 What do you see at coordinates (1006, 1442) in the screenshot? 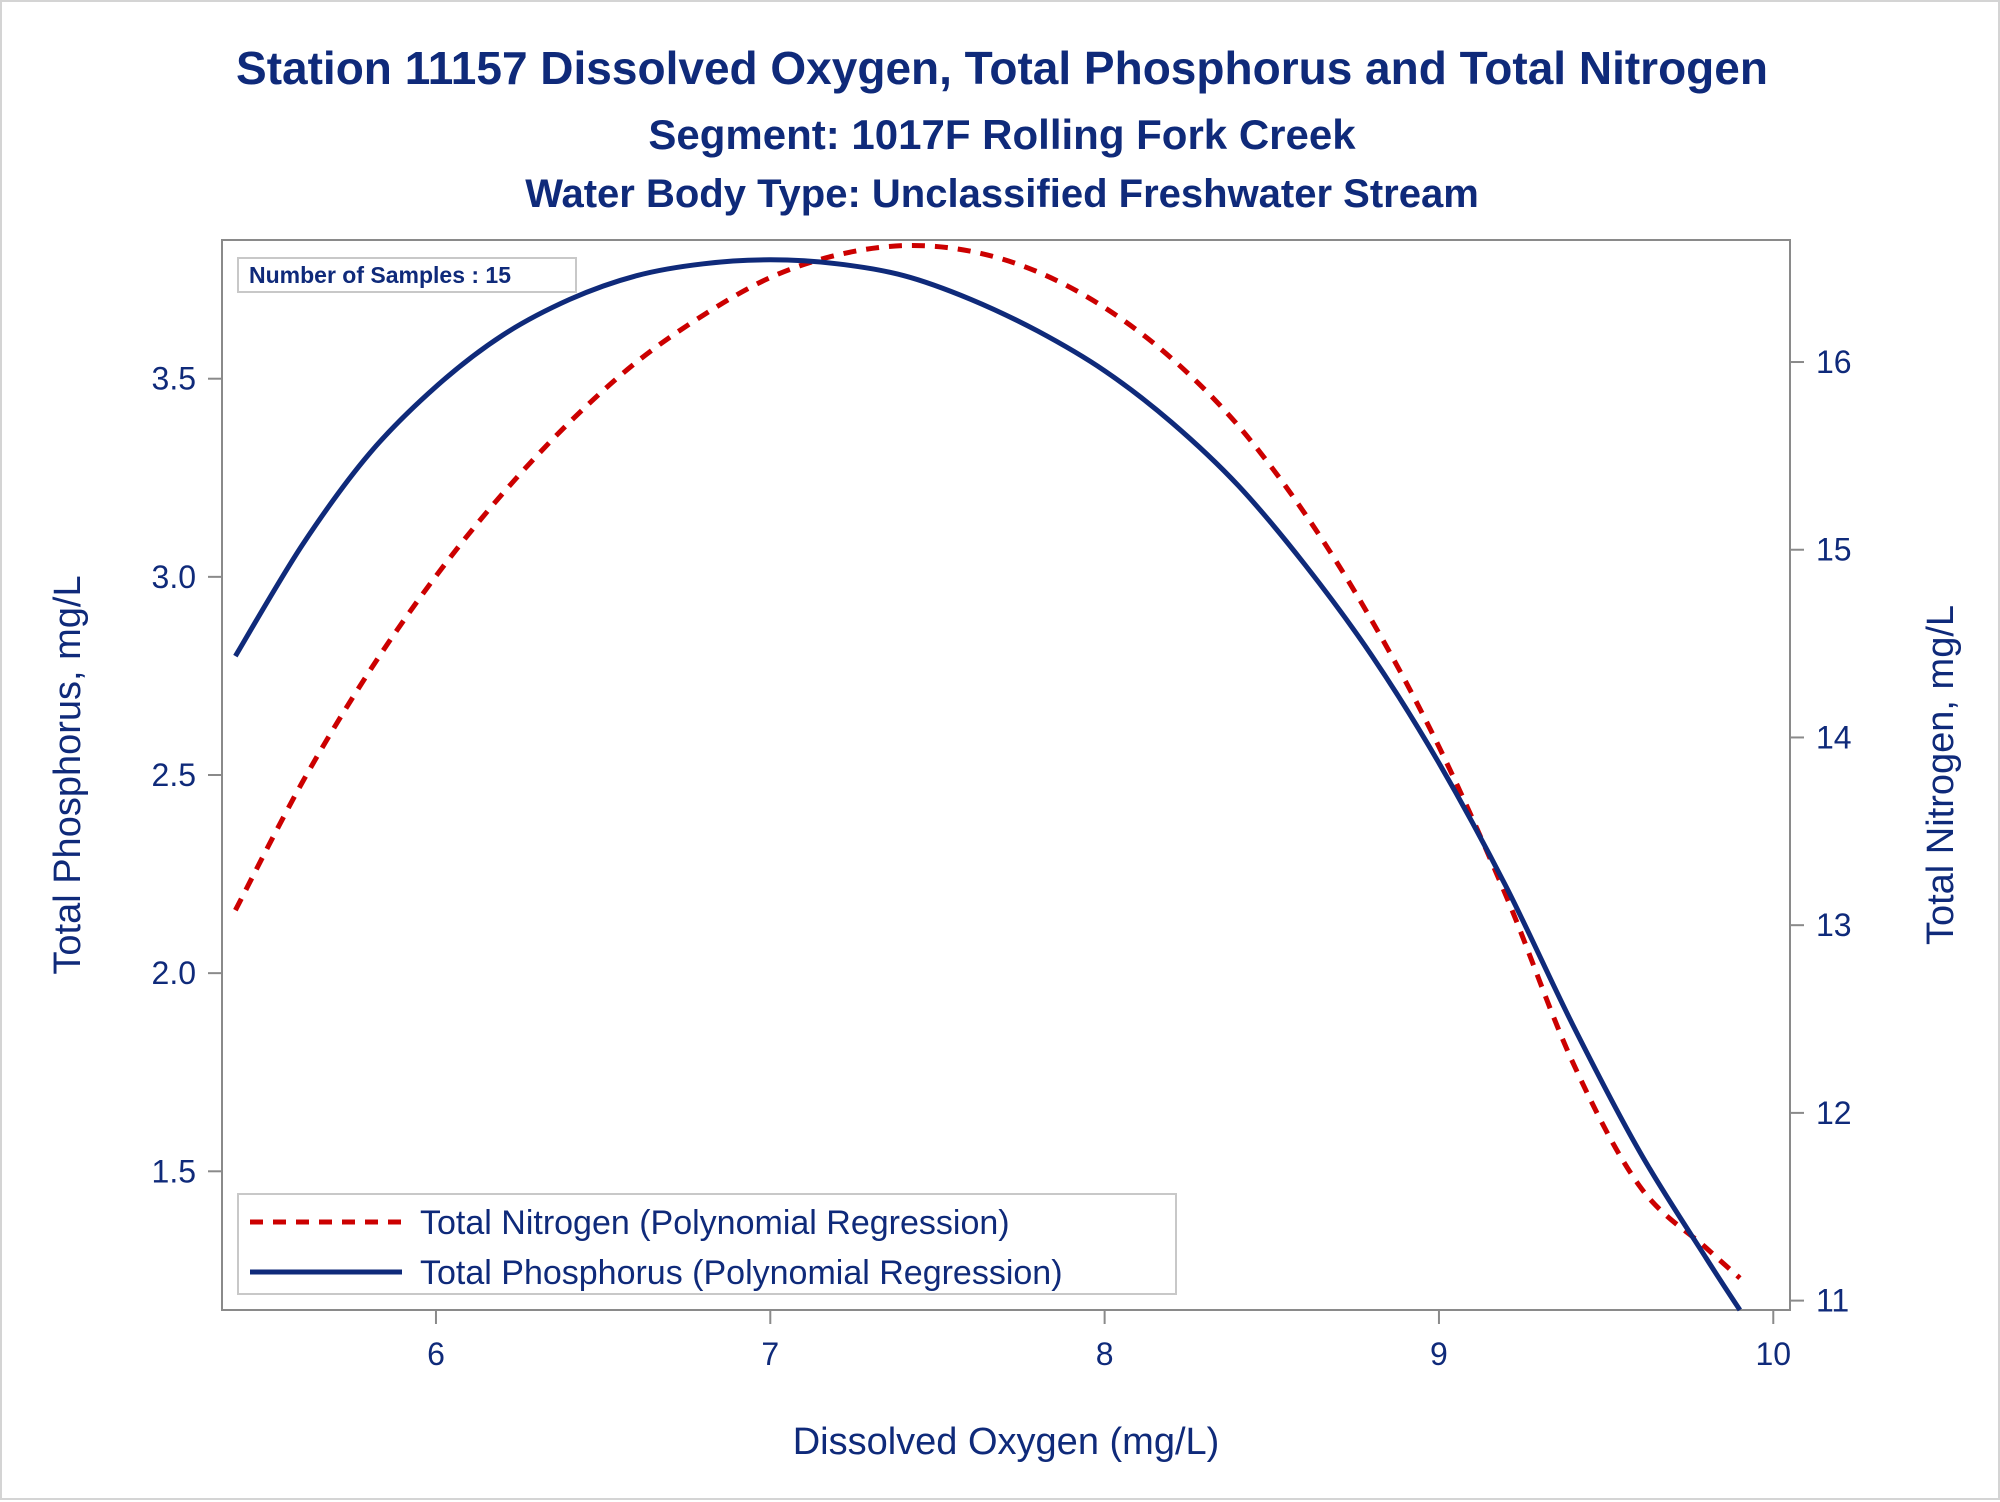
I see `x-axis-label: Dissolved Oxygen (mg/L)` at bounding box center [1006, 1442].